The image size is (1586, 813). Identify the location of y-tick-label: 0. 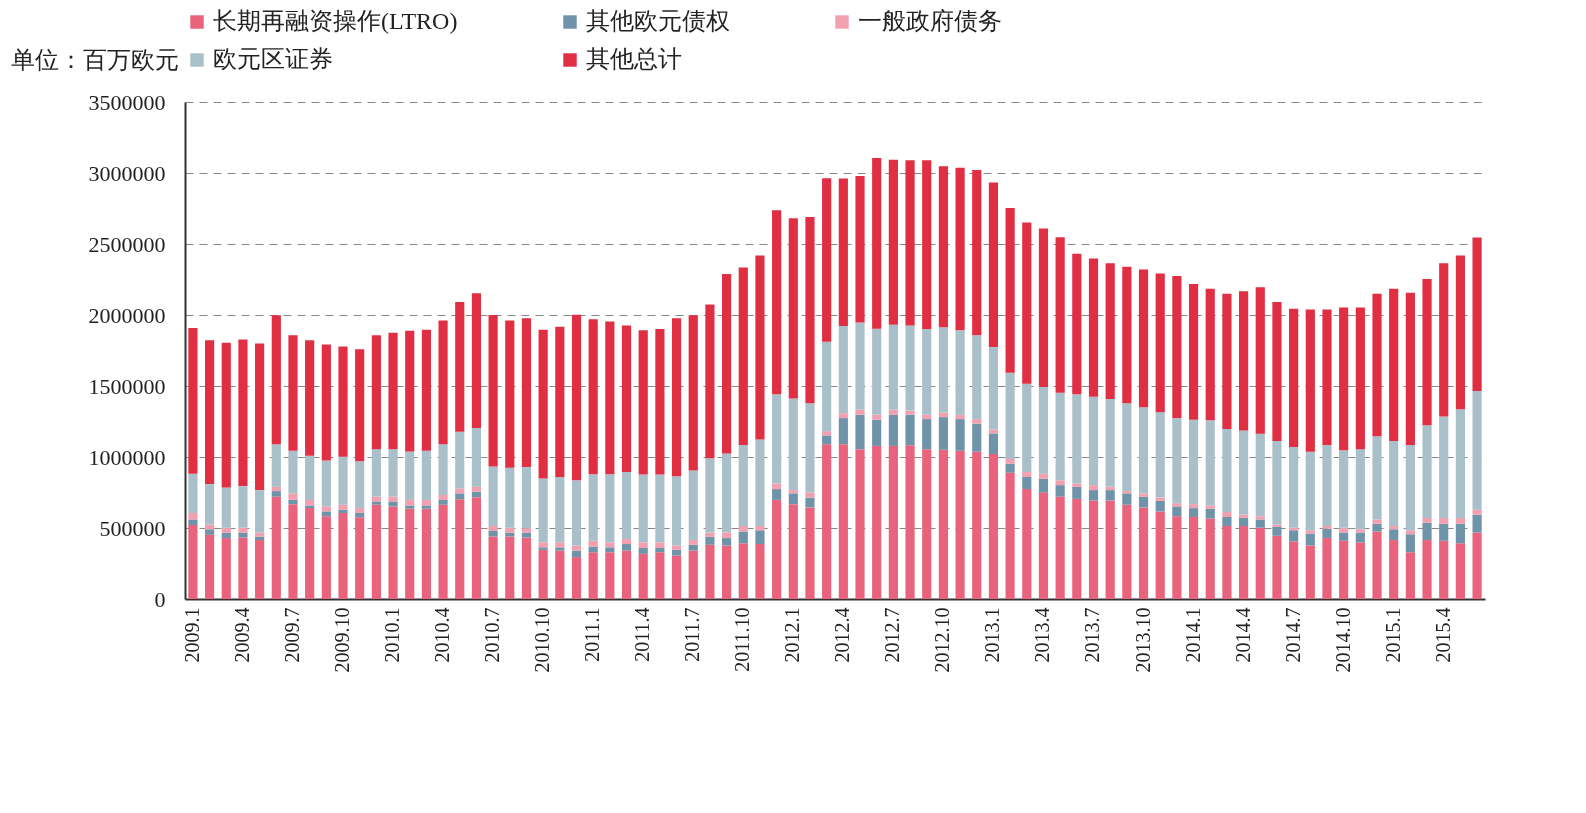
(160, 599).